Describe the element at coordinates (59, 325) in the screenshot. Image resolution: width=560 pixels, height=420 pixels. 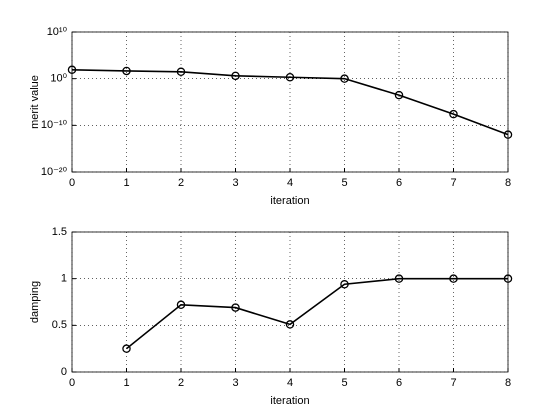
I see `y-tick-label: 0.5` at that location.